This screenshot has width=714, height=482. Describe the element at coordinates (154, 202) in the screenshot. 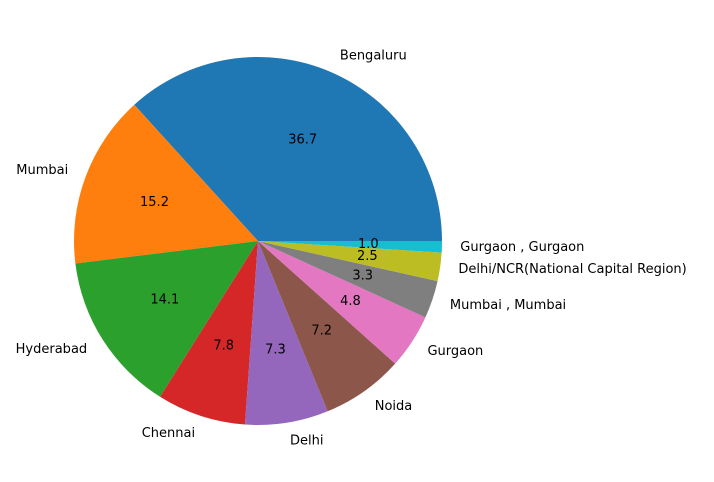

I see `slice-percent-1: 15.2` at that location.